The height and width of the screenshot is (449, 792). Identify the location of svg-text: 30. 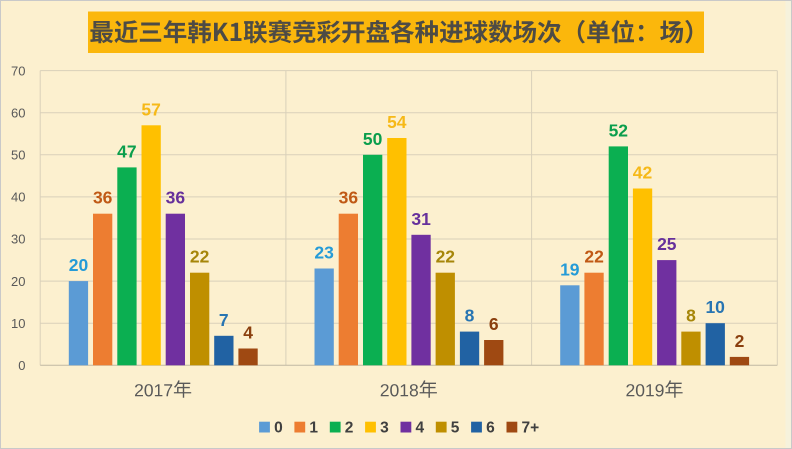
(18, 239).